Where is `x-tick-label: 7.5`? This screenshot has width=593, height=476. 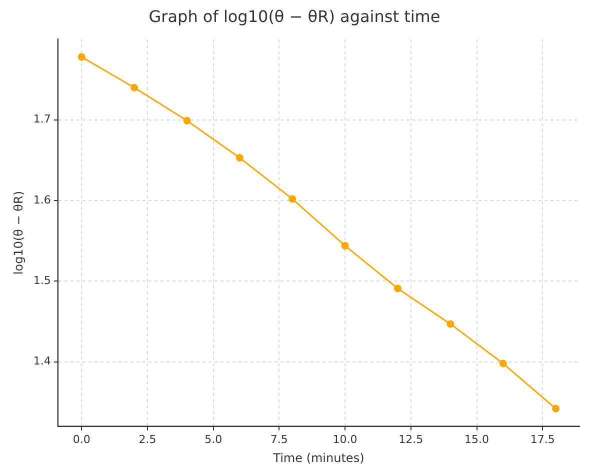 x-tick-label: 7.5 is located at coordinates (279, 439).